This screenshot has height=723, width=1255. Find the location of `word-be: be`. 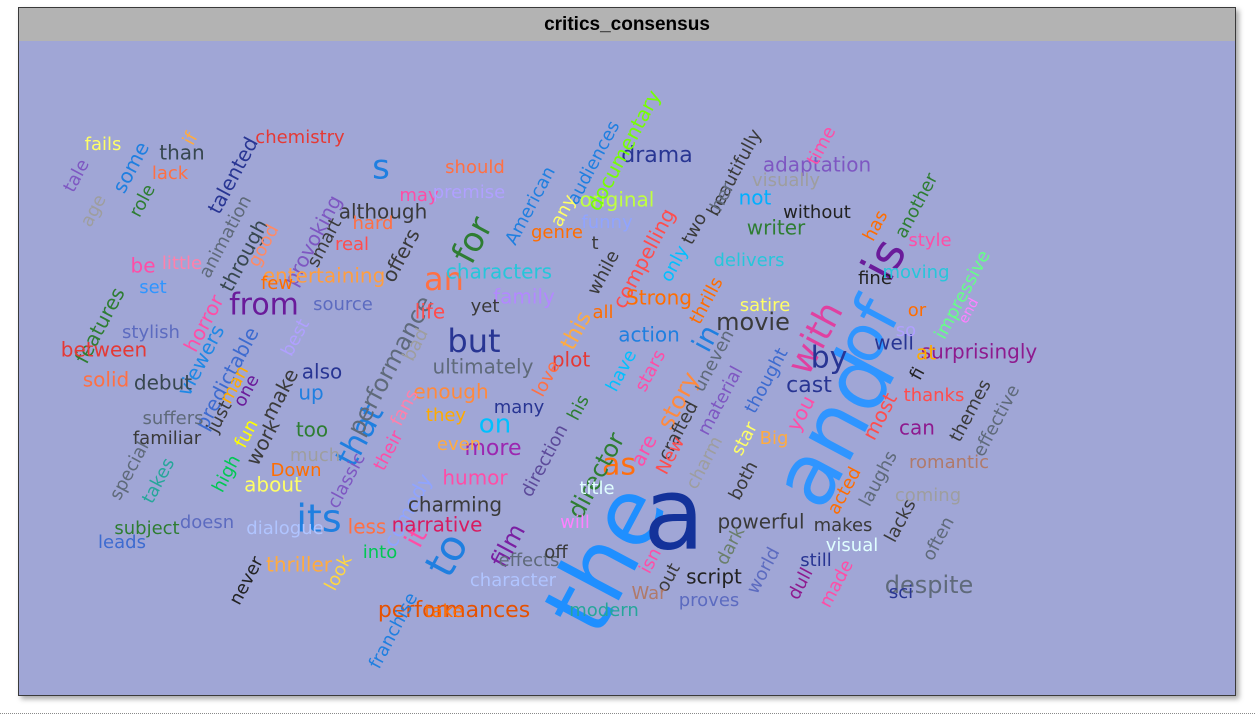

word-be: be is located at coordinates (143, 266).